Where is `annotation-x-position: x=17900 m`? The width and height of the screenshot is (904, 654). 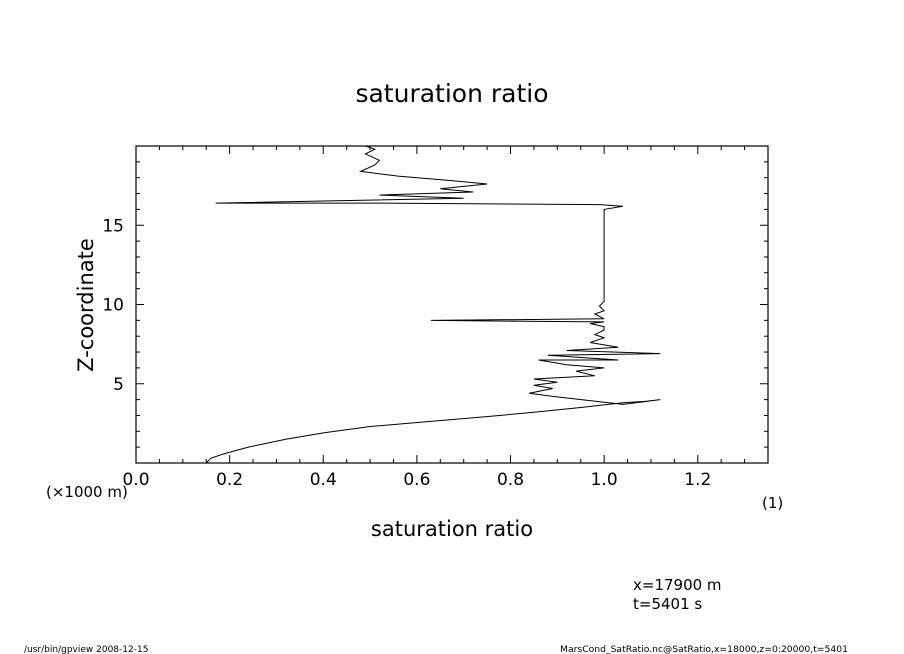
annotation-x-position: x=17900 m is located at coordinates (677, 585).